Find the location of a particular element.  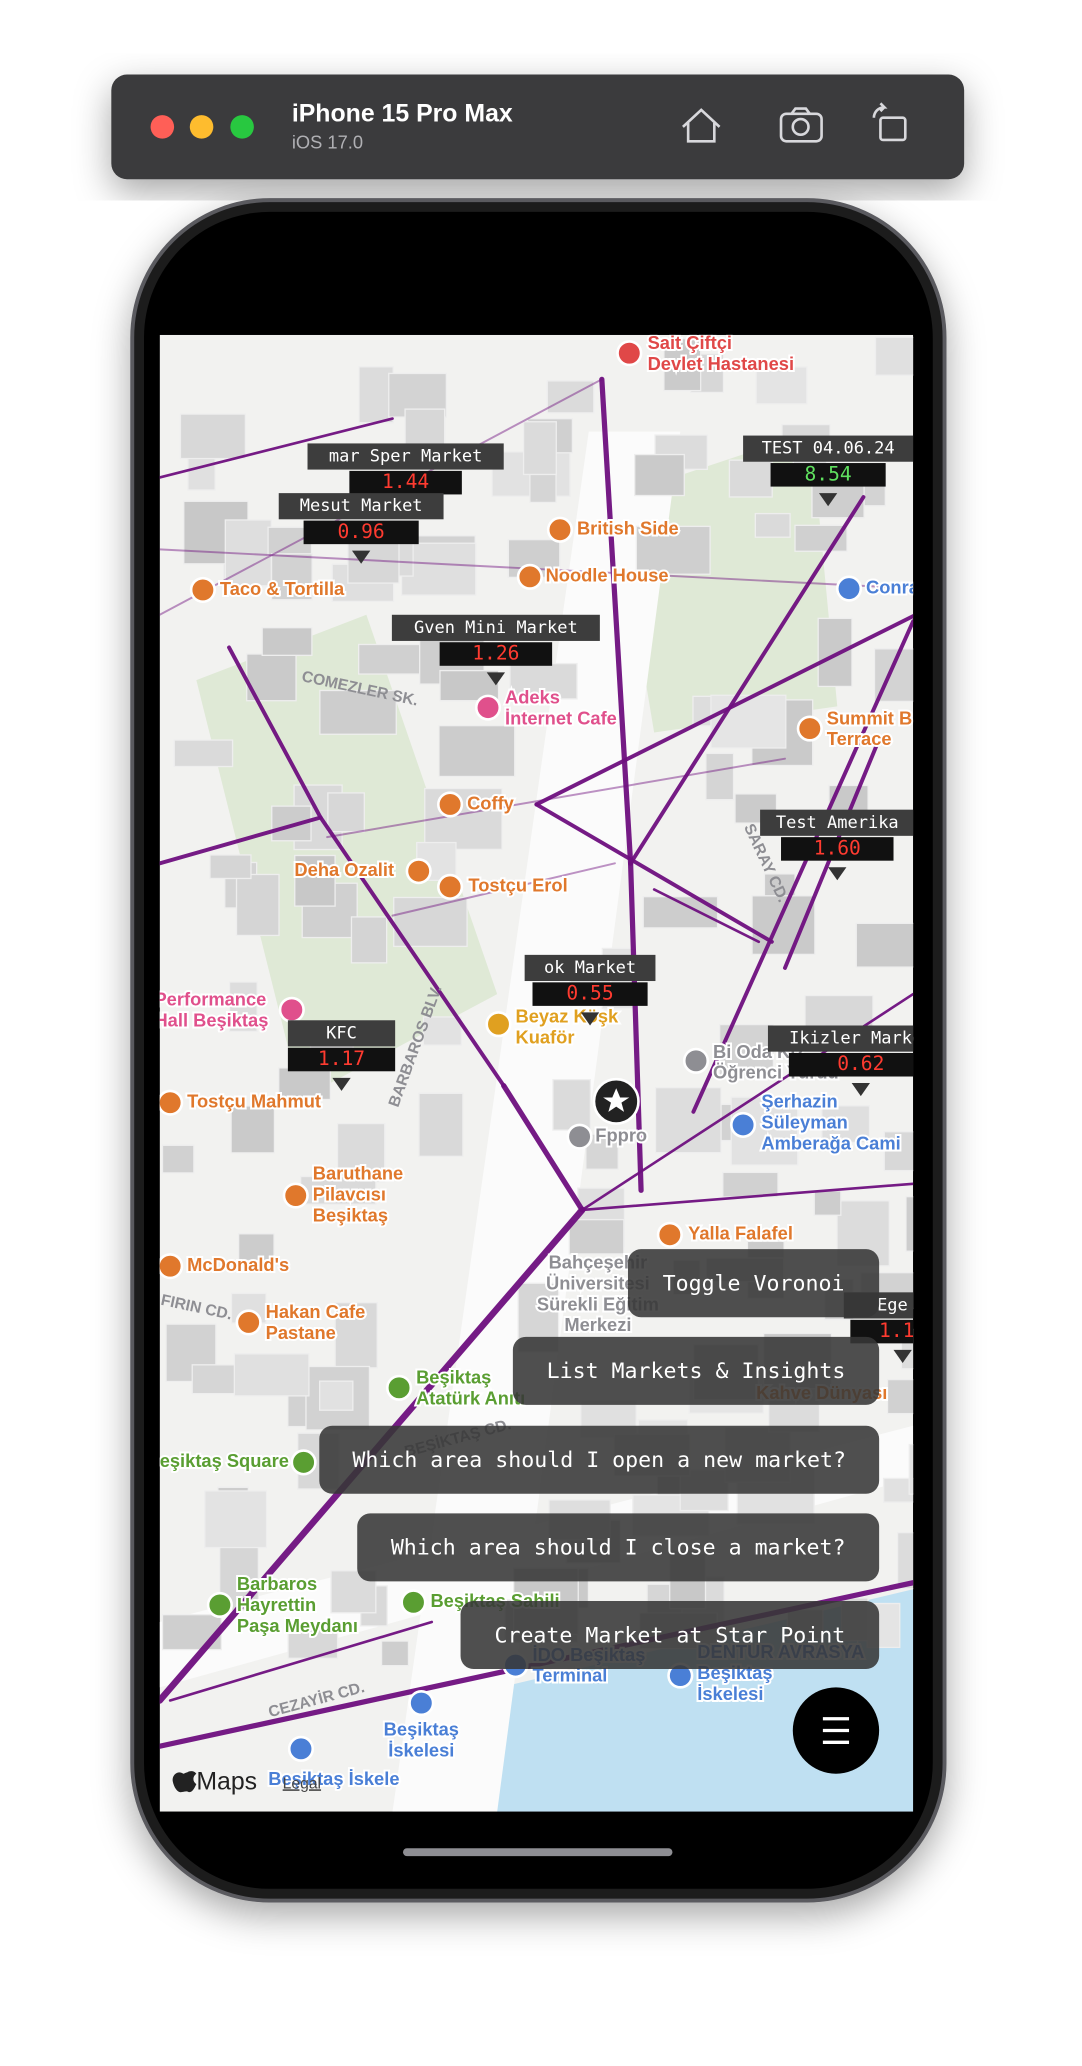

poi-label: Hayrettin is located at coordinates (276, 1604).